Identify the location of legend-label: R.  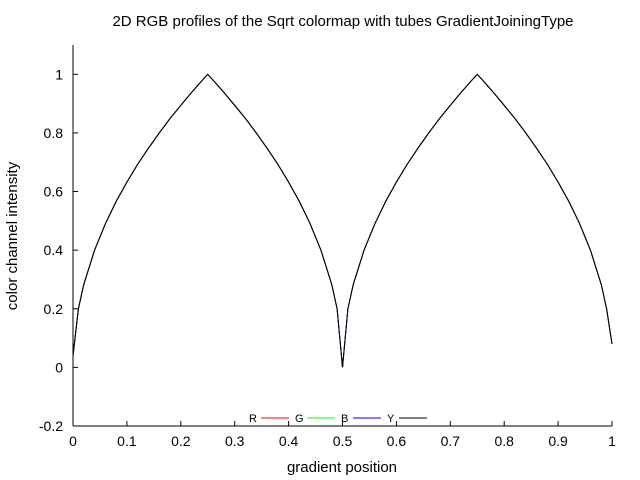
(253, 419).